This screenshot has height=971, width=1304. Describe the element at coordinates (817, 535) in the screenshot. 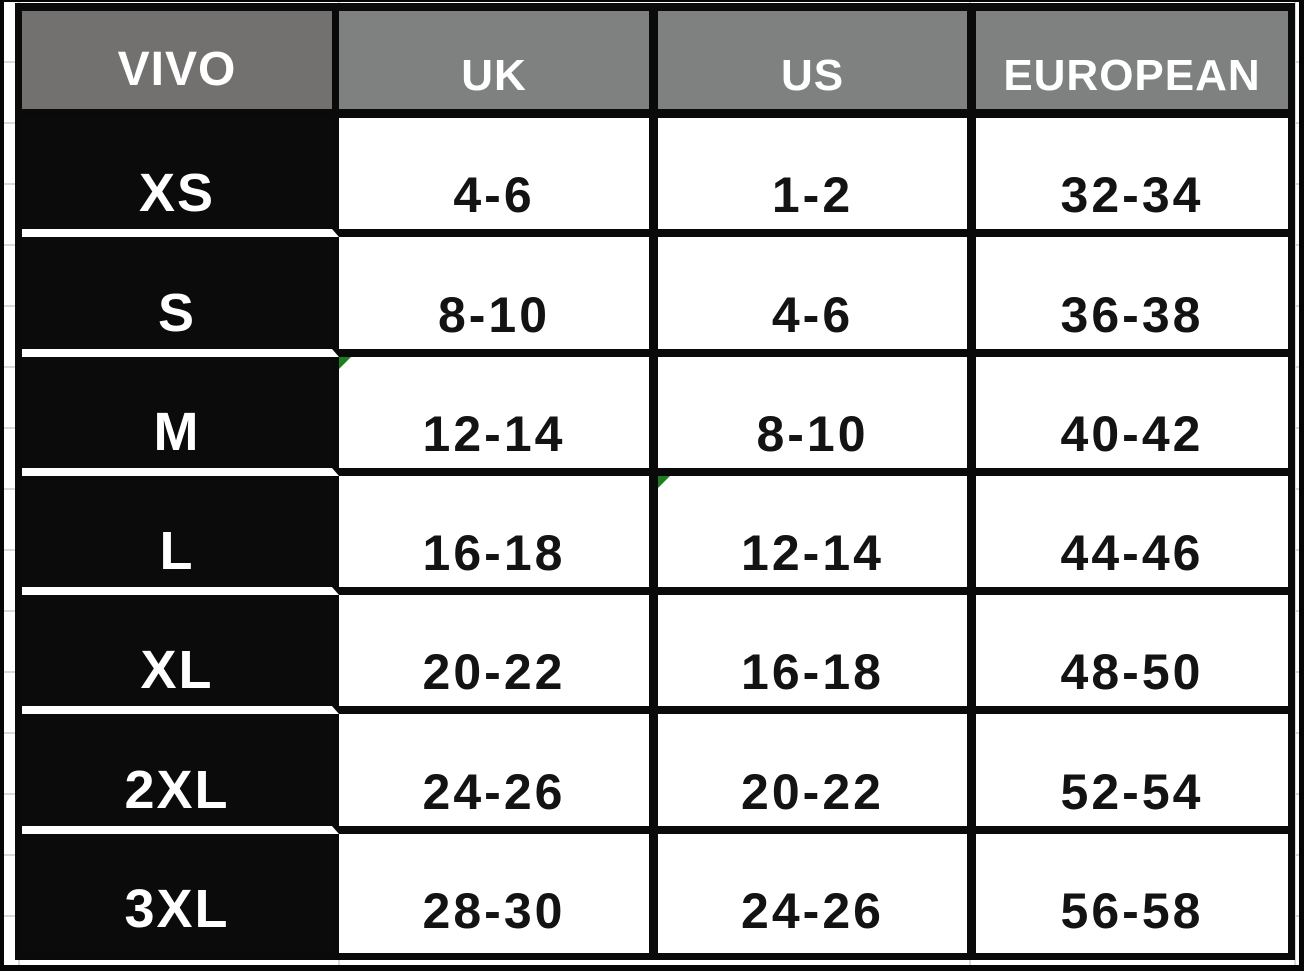

I see `cell-l-us: 12-14` at that location.